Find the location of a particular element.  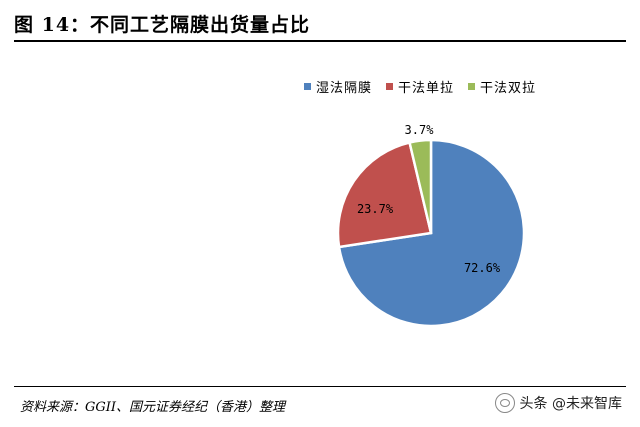

legend-label-dry-single: 干法单拉 is located at coordinates (426, 88).